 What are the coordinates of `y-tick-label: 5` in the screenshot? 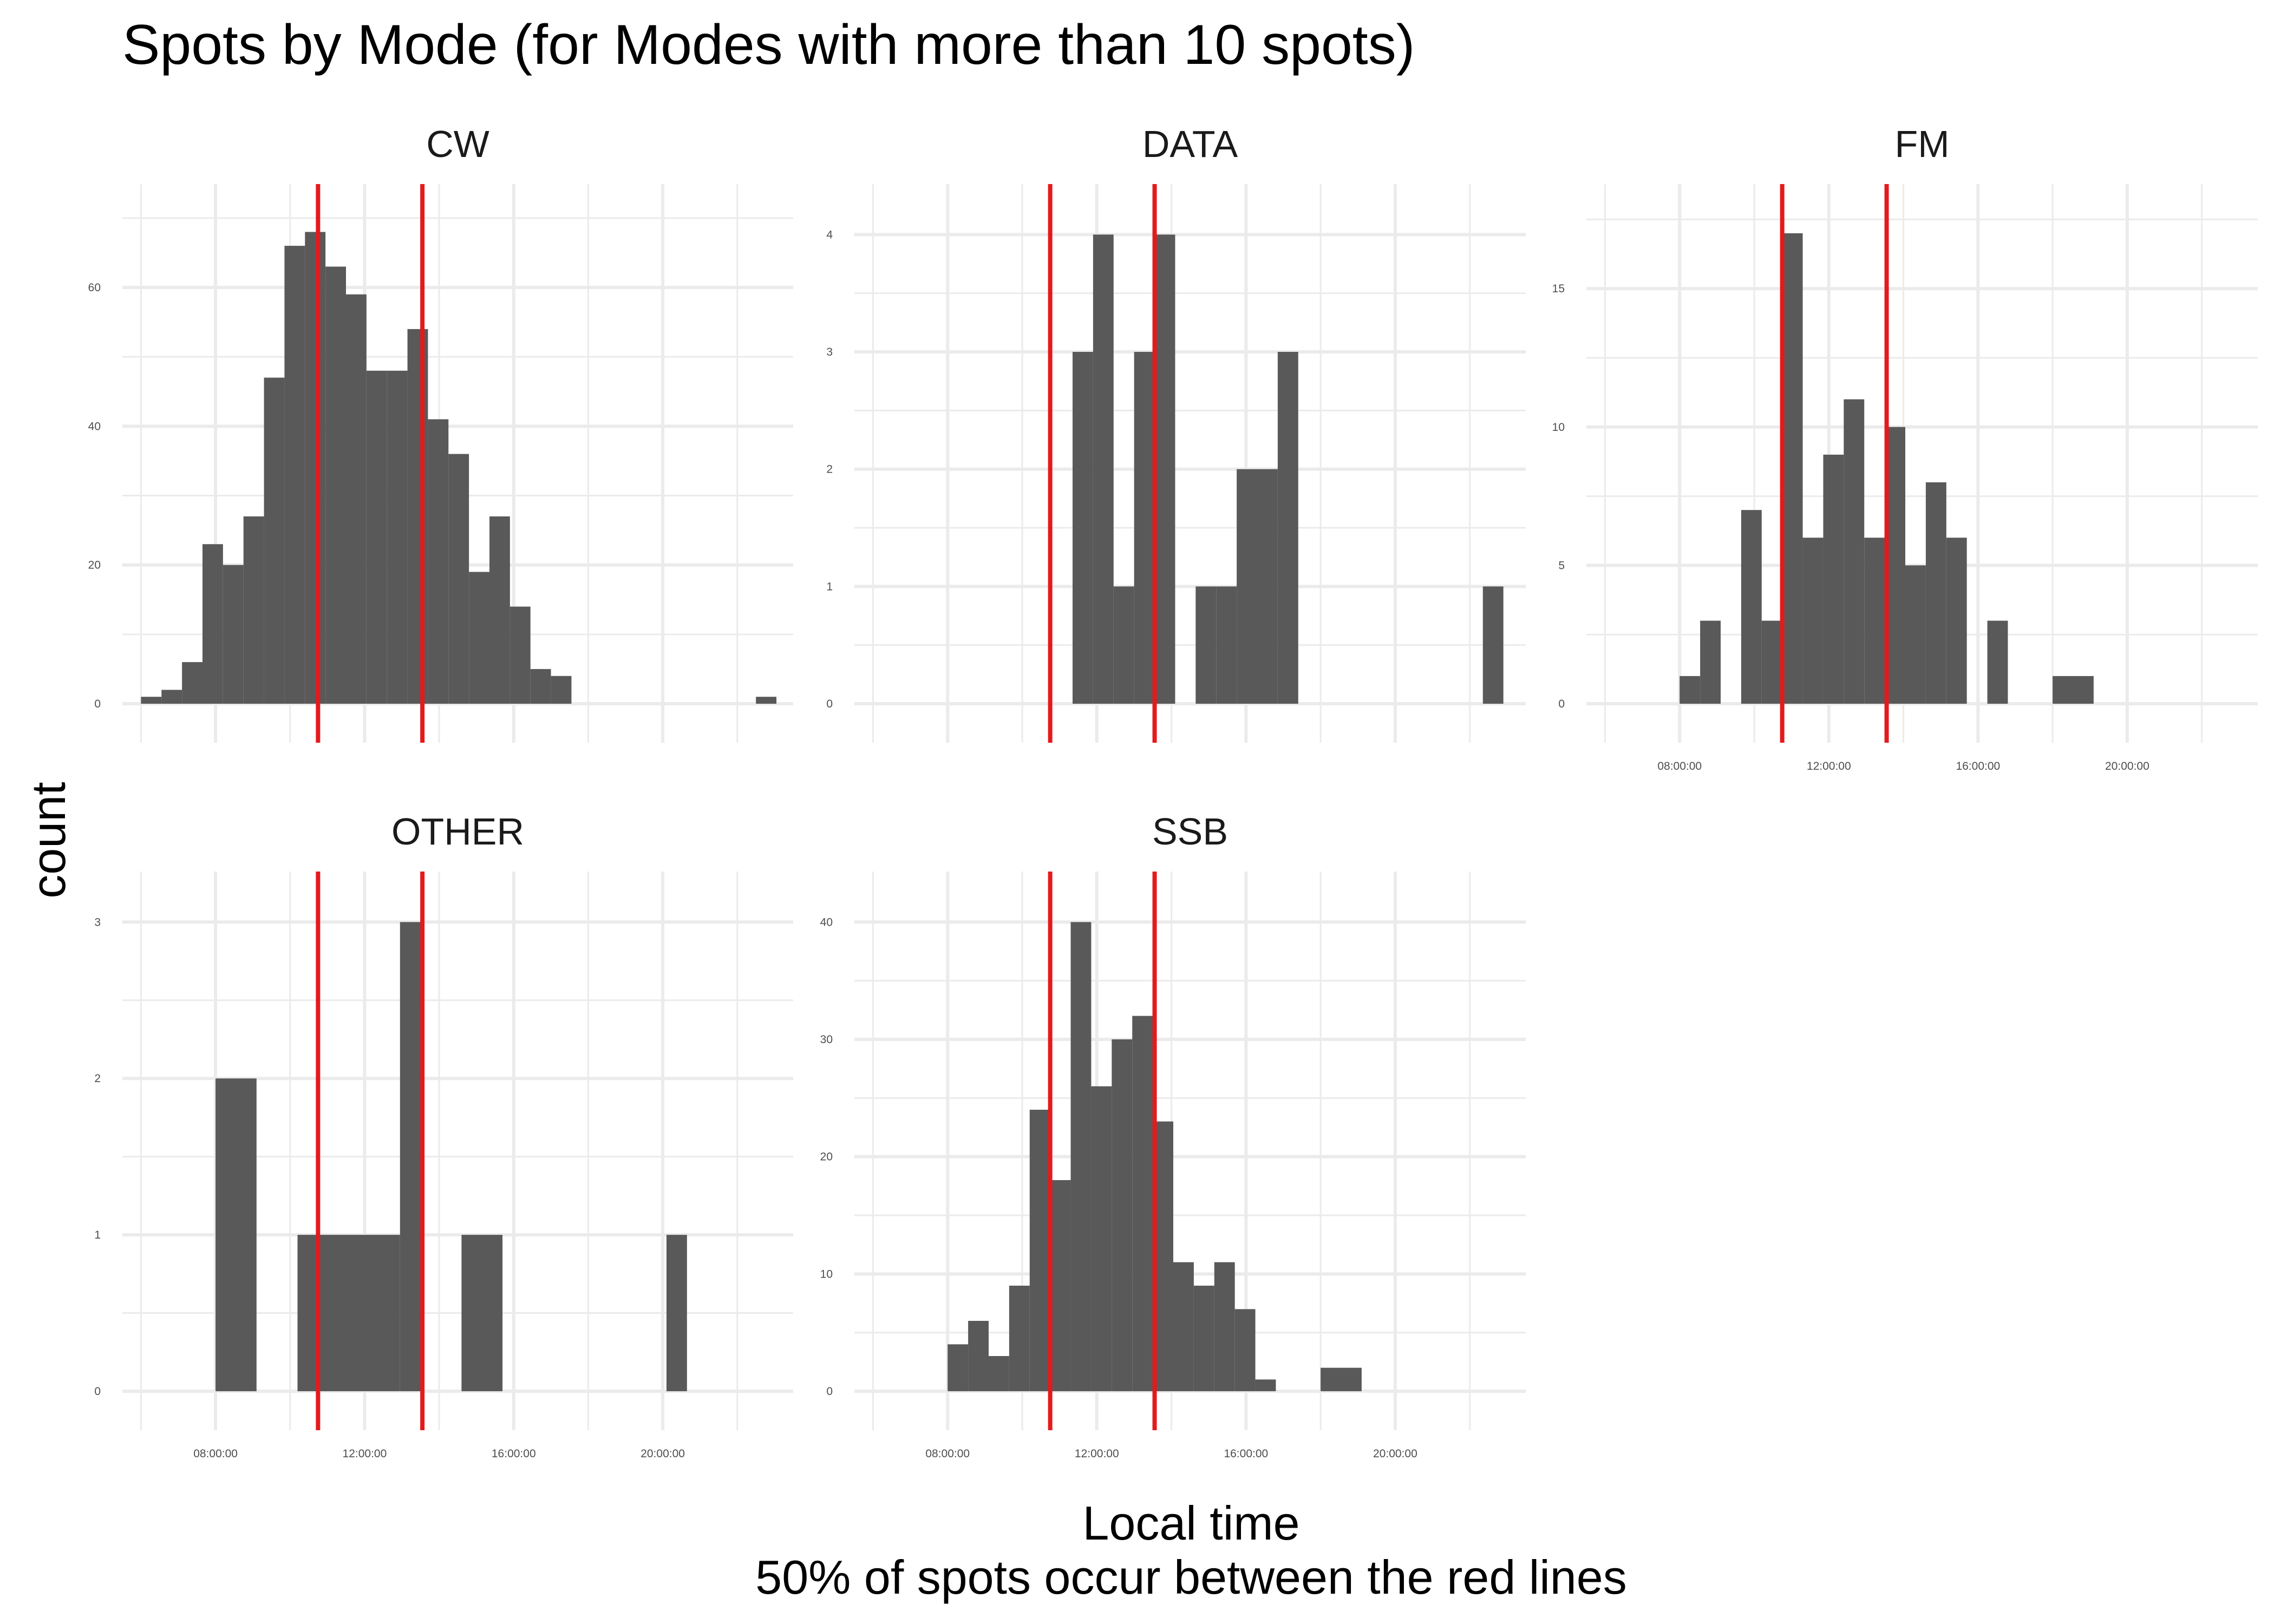 It's located at (1562, 565).